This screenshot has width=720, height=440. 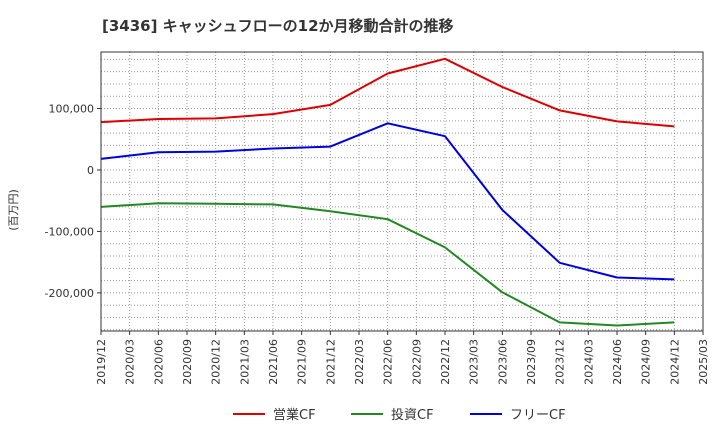 What do you see at coordinates (538, 415) in the screenshot?
I see `legend-label: フリーCF` at bounding box center [538, 415].